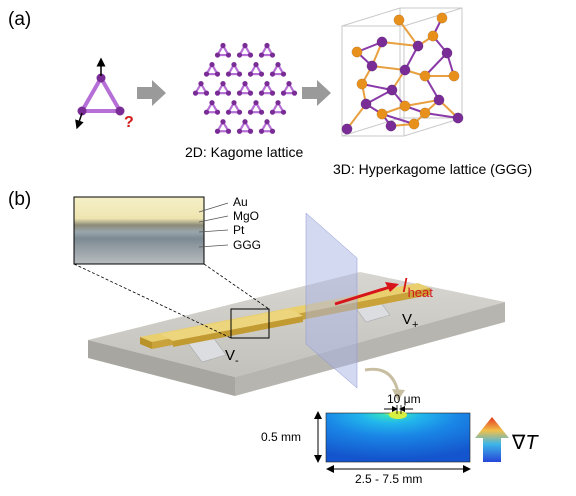 This screenshot has height=496, width=576. I want to click on v-minus-label: V-, so click(232, 357).